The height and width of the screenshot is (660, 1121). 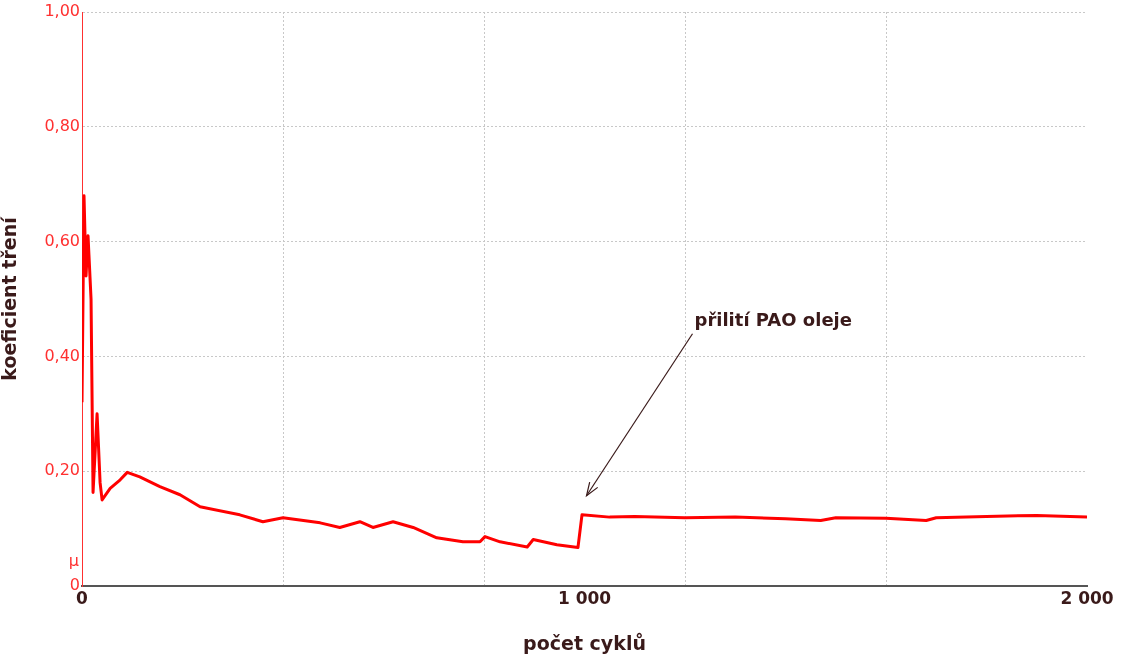 I want to click on y-tick-label: 1,00, so click(x=62, y=11).